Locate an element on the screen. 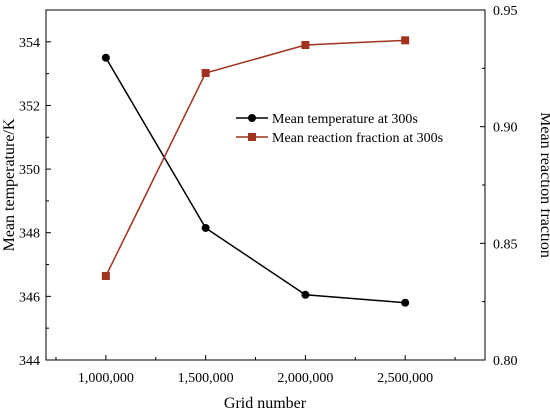  right-tick-label: 0.85 is located at coordinates (505, 244).